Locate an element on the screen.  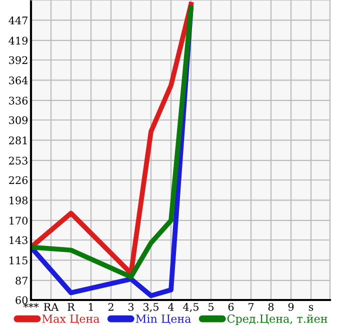
x-tick-label: 7 is located at coordinates (251, 307).